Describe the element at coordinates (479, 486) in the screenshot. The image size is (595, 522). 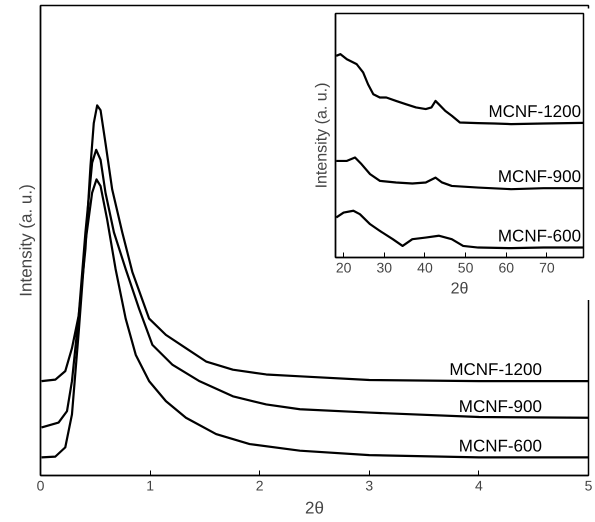
I see `x-tick-label: 4` at that location.